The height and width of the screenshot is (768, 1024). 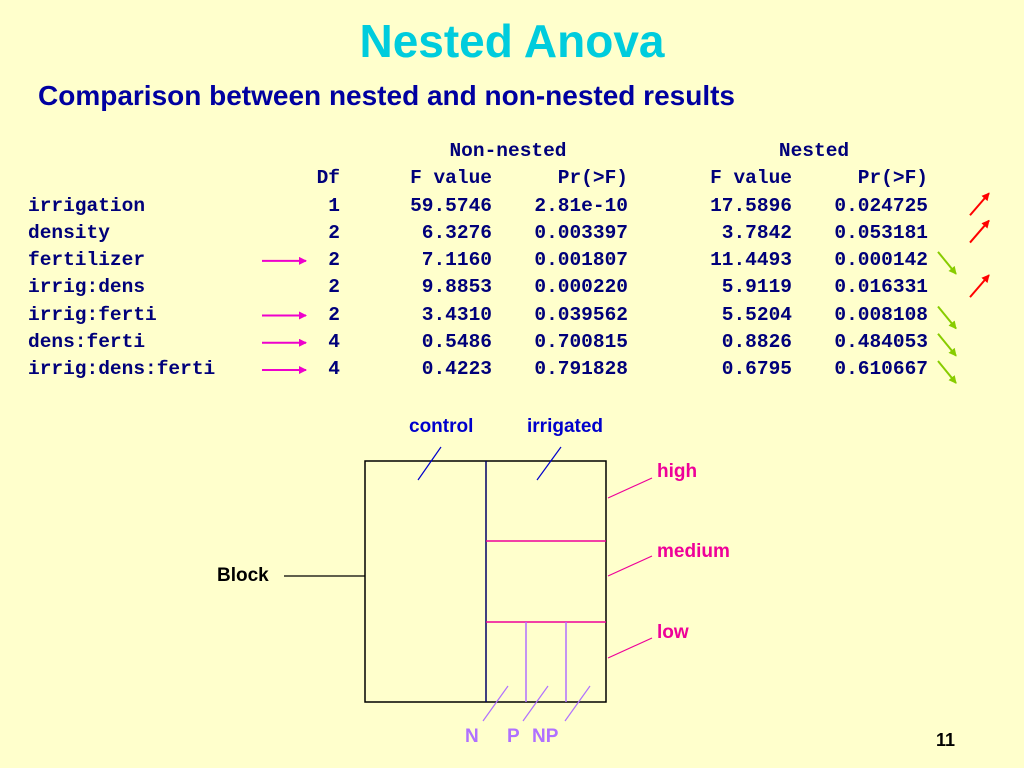 I want to click on np-label: NP, so click(x=545, y=736).